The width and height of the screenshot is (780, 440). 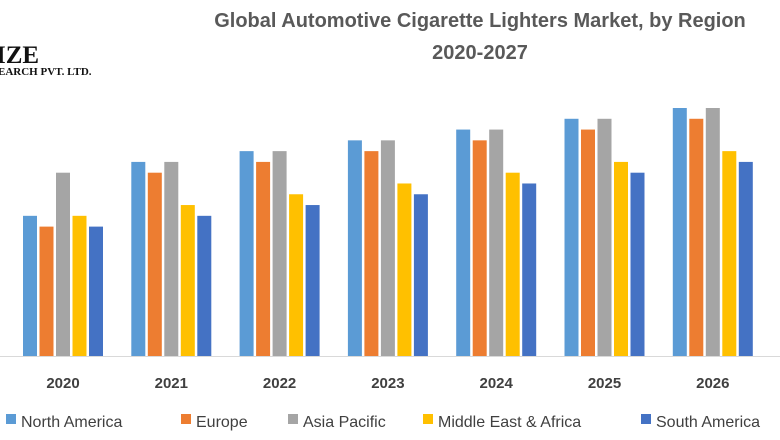 What do you see at coordinates (187, 280) in the screenshot?
I see `bar-2021-middle-east-africa` at bounding box center [187, 280].